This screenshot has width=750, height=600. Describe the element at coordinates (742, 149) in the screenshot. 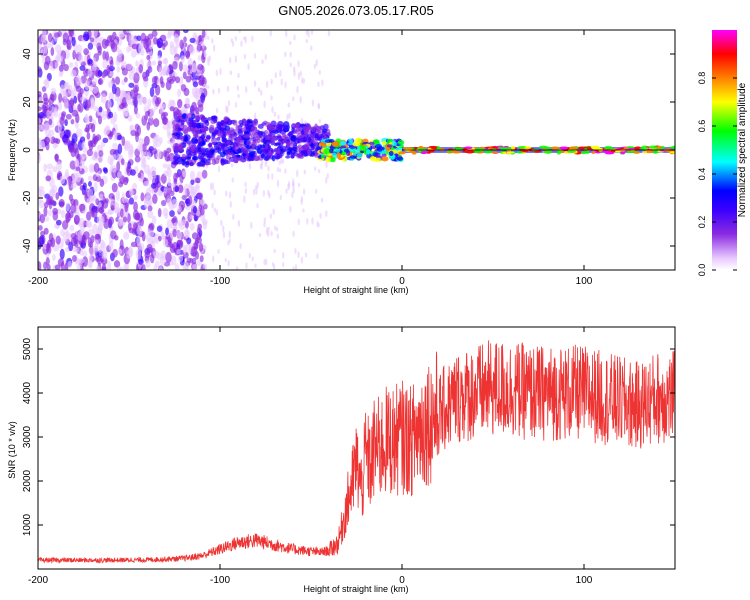

I see `colorbar-label: Normalized spectral amplitude` at that location.